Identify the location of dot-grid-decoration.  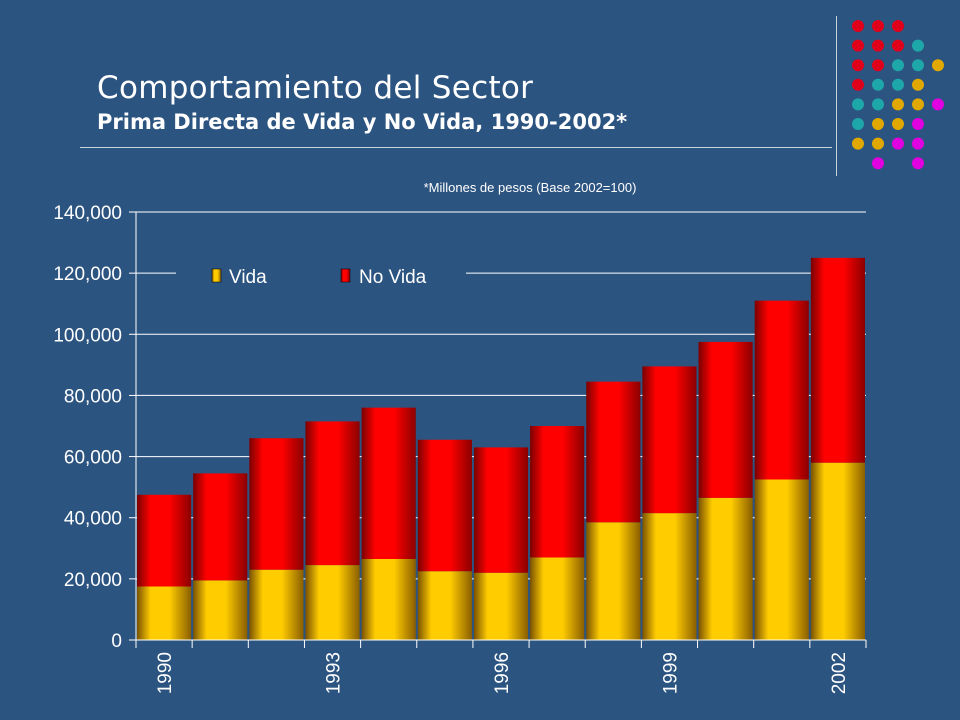
(898, 95).